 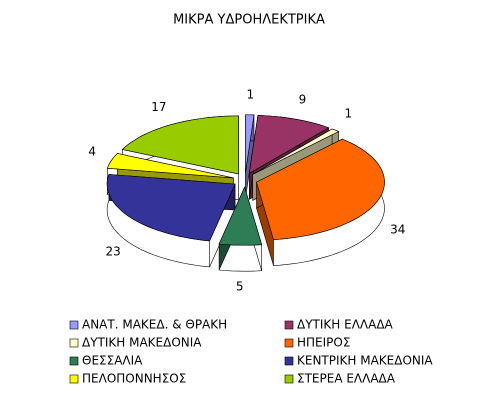 I want to click on legend-label: ΔΥΤΙΚΗ ΜΑΚΕΔΟΝΙΑ, so click(x=142, y=343).